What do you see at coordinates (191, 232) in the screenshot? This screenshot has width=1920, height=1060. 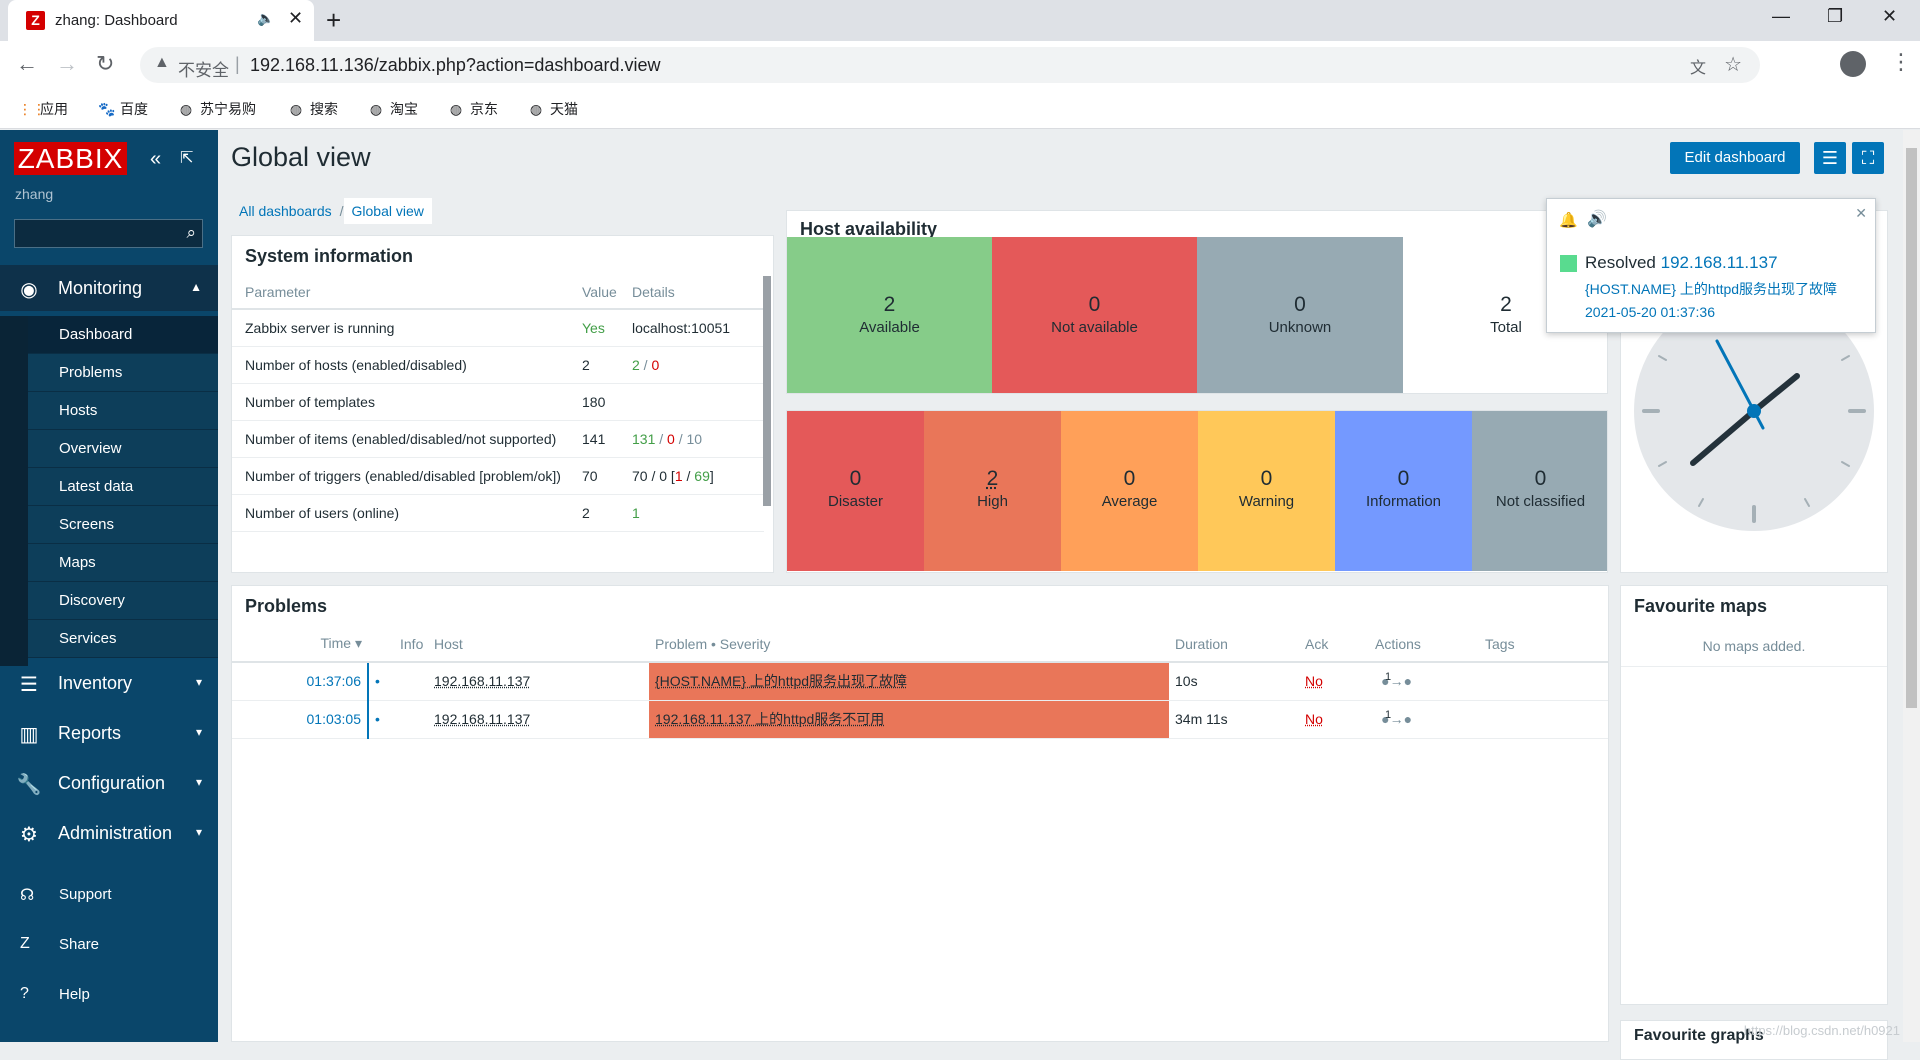 I see `search-icon: ⌕` at bounding box center [191, 232].